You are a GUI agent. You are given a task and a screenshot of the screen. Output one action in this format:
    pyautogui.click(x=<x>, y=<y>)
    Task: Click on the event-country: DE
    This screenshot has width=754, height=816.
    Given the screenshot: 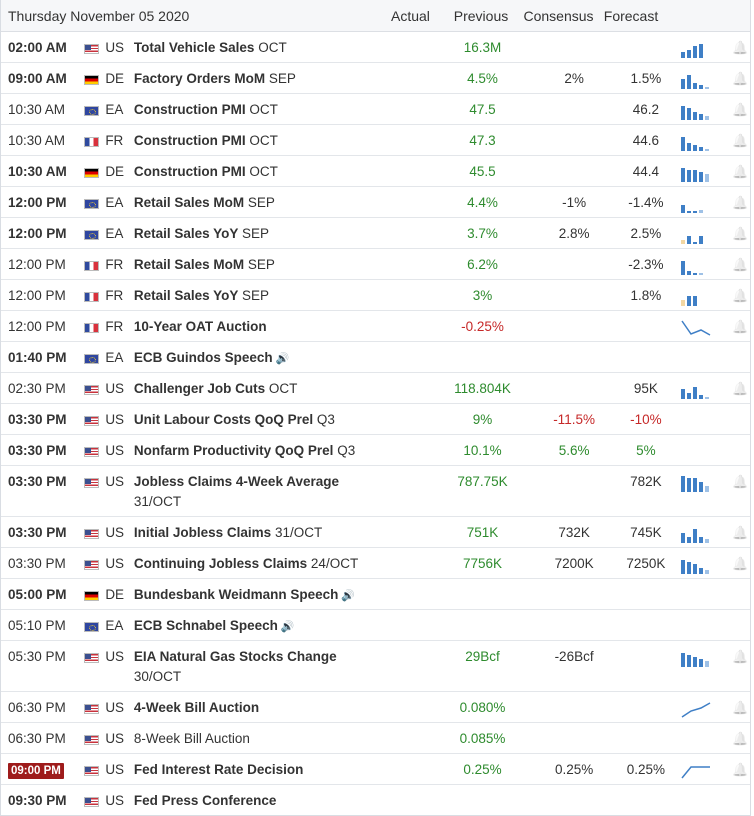 What is the action you would take?
    pyautogui.click(x=104, y=171)
    